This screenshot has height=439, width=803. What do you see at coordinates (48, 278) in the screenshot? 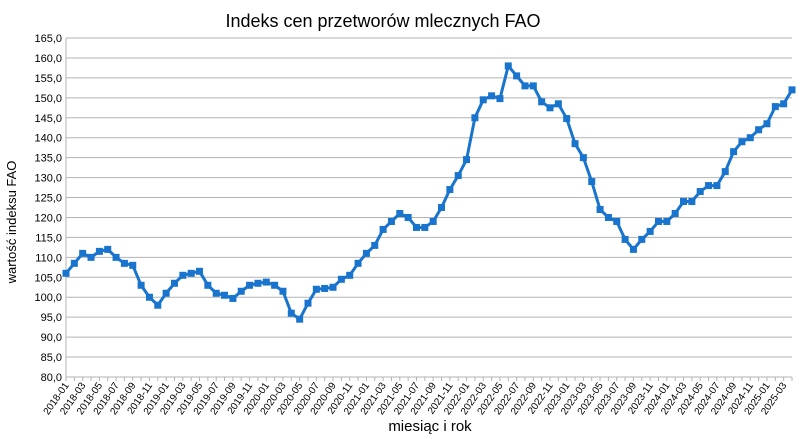
I see `y-tick-label: 105,0` at bounding box center [48, 278].